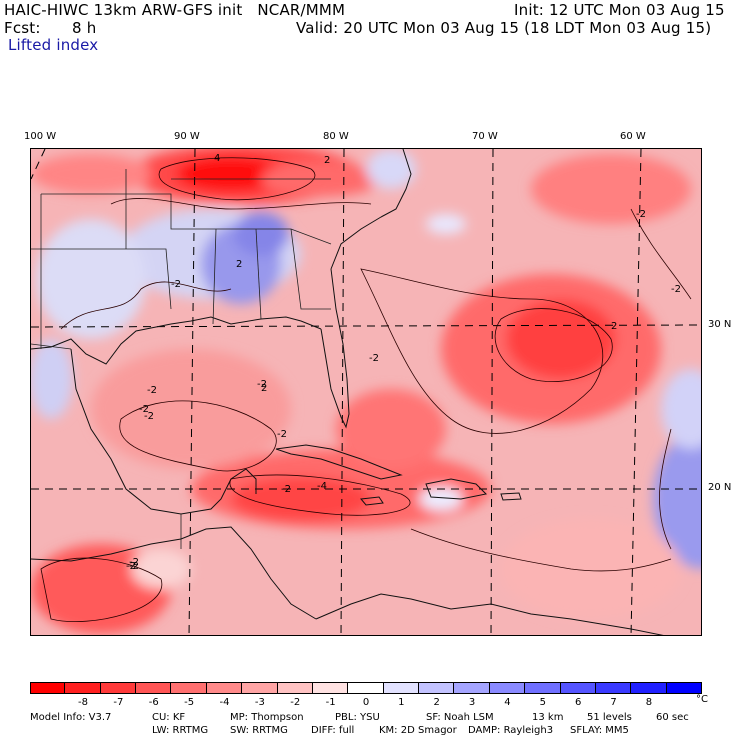 This screenshot has height=740, width=740. Describe the element at coordinates (83, 702) in the screenshot. I see `colorbar-tick-label: -8` at that location.